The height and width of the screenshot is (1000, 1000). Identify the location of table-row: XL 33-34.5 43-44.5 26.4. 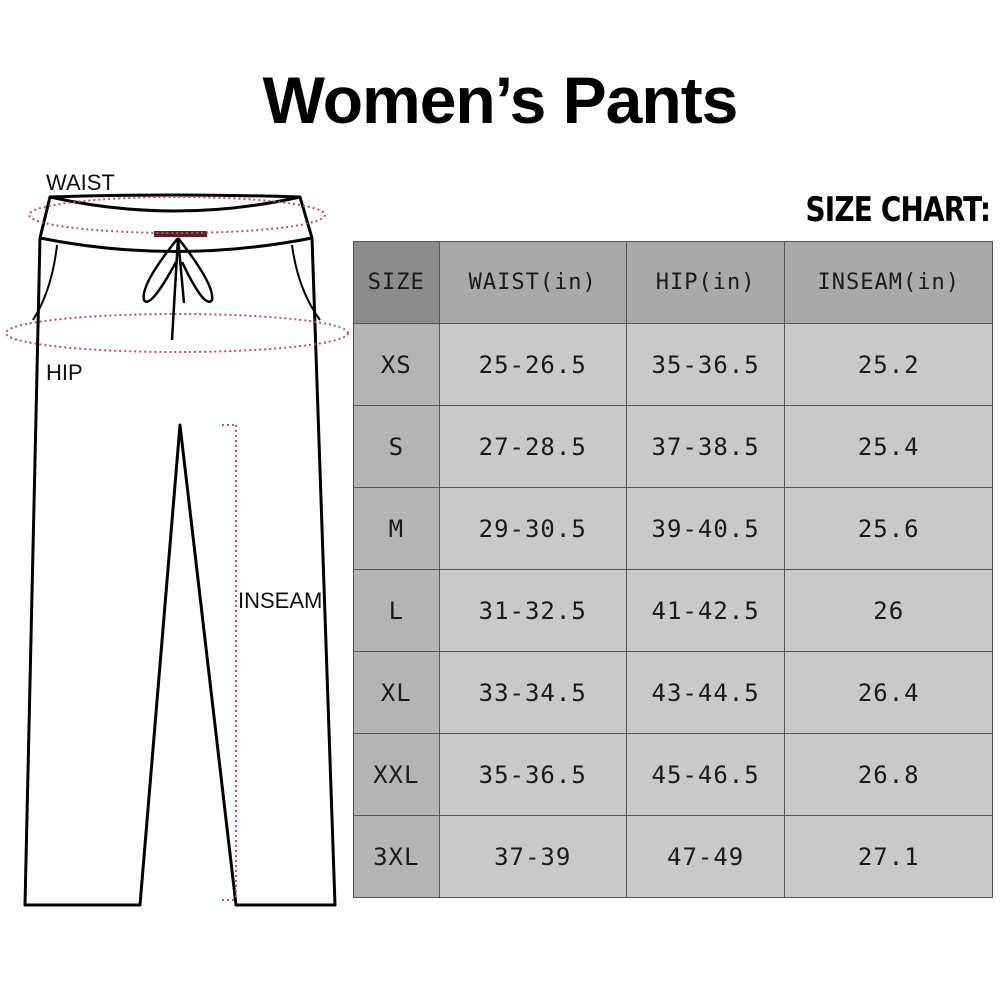
(673, 692).